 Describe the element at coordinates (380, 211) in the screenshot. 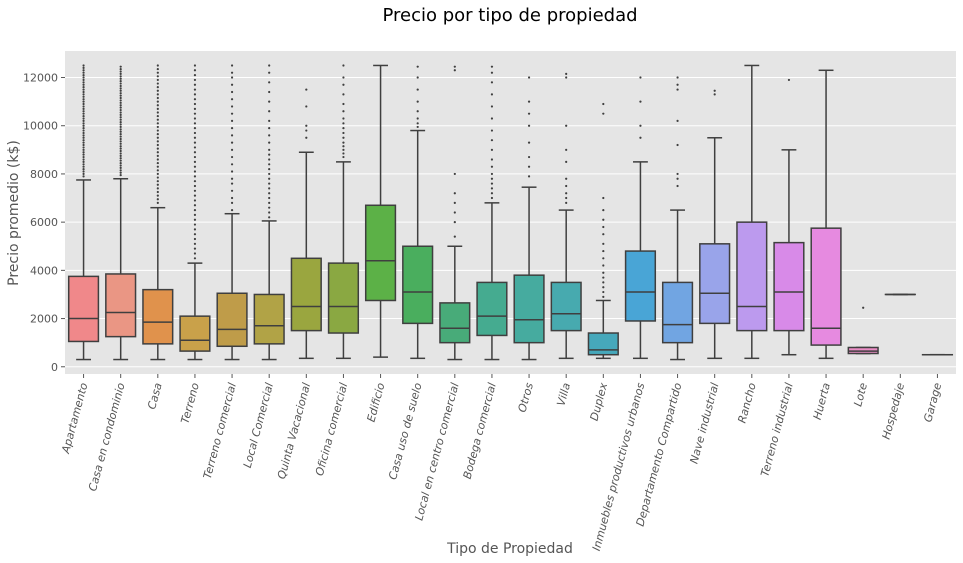

I see `box-edificio` at that location.